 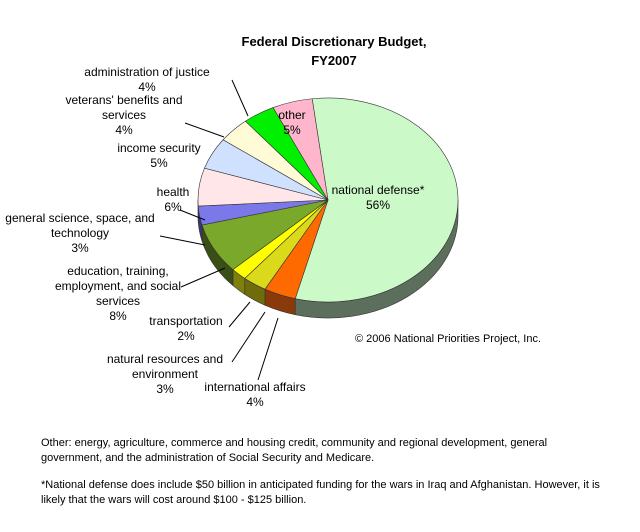 What do you see at coordinates (239, 314) in the screenshot?
I see `leader-line-transport` at bounding box center [239, 314].